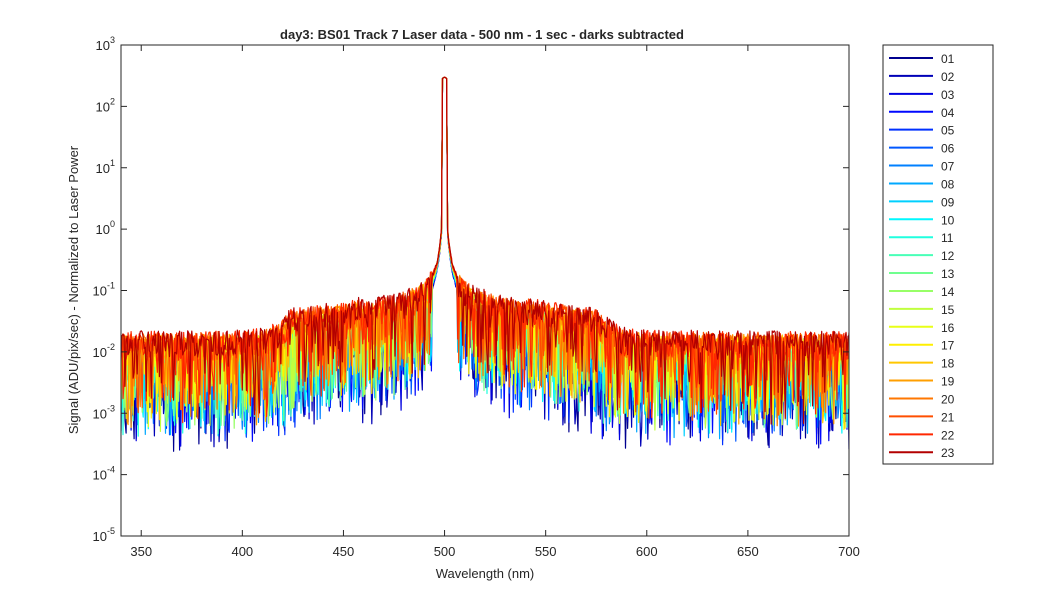 The width and height of the screenshot is (1050, 600). I want to click on legend-entry-01: 01, so click(922, 59).